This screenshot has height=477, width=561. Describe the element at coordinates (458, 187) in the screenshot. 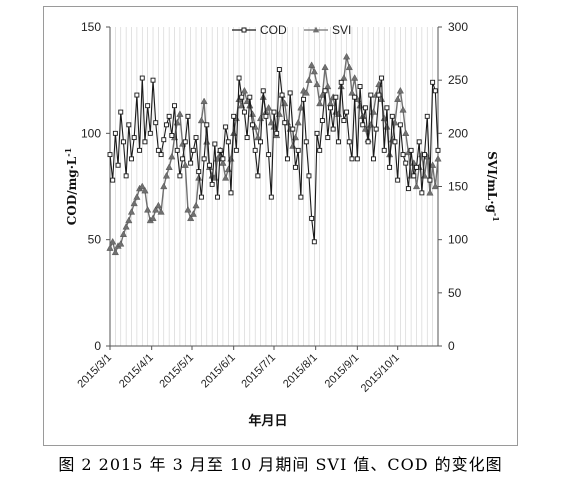

I see `y-right-tick-label: 150` at that location.